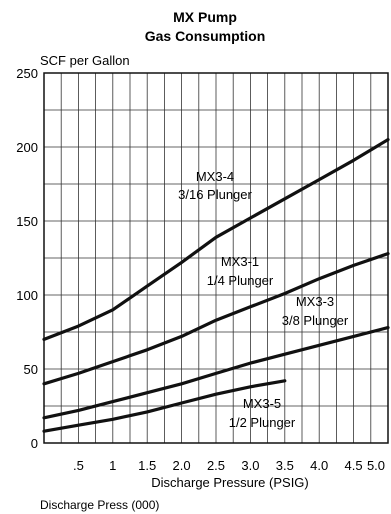 This screenshot has width=391, height=514. I want to click on x-tick-label: 2.0, so click(182, 465).